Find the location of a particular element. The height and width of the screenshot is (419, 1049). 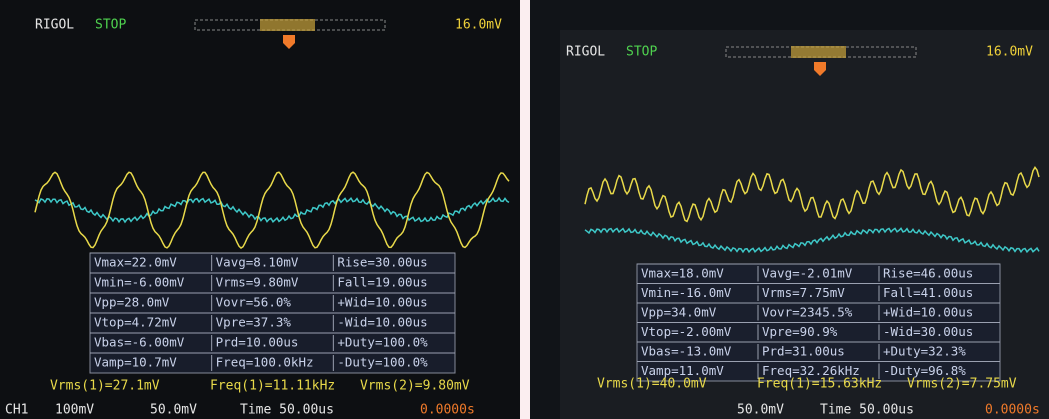

measurement: -Duty=100.0% is located at coordinates (382, 362).